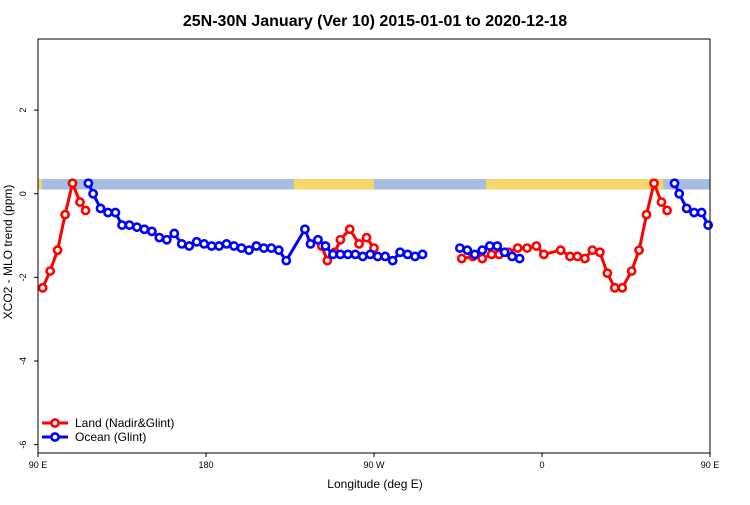  What do you see at coordinates (205, 465) in the screenshot?
I see `x-tick-label: 180` at bounding box center [205, 465].